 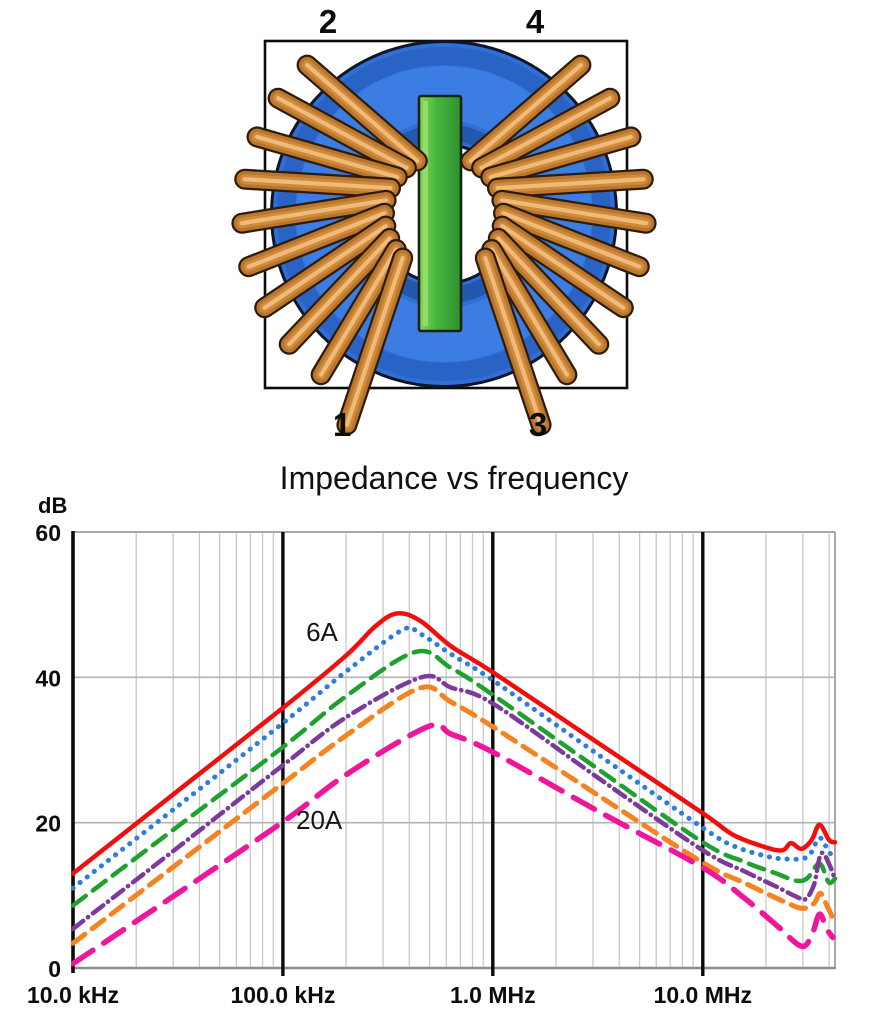 What do you see at coordinates (319, 820) in the screenshot?
I see `curve-label-20A: 20A` at bounding box center [319, 820].